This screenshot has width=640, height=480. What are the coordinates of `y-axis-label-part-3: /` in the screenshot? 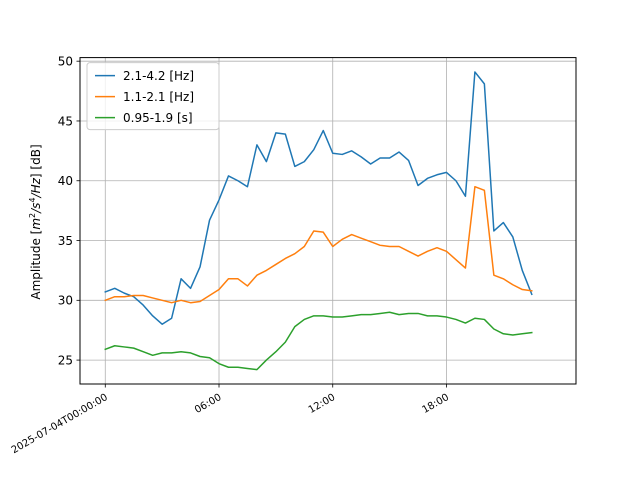 It's located at (36, 210).